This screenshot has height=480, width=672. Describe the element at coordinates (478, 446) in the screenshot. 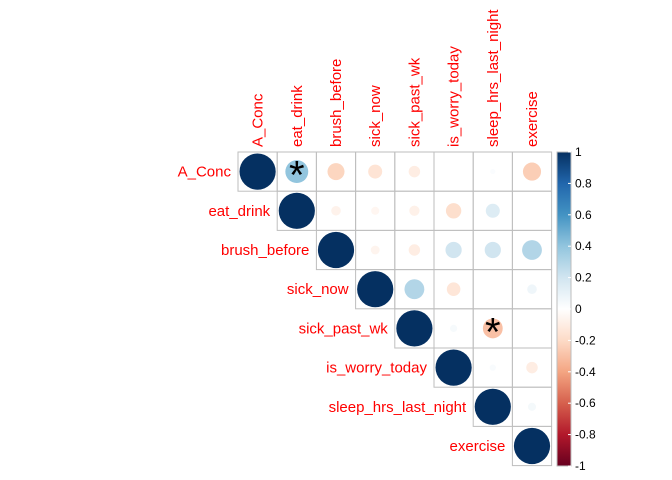

I see `row-label: exercise` at that location.